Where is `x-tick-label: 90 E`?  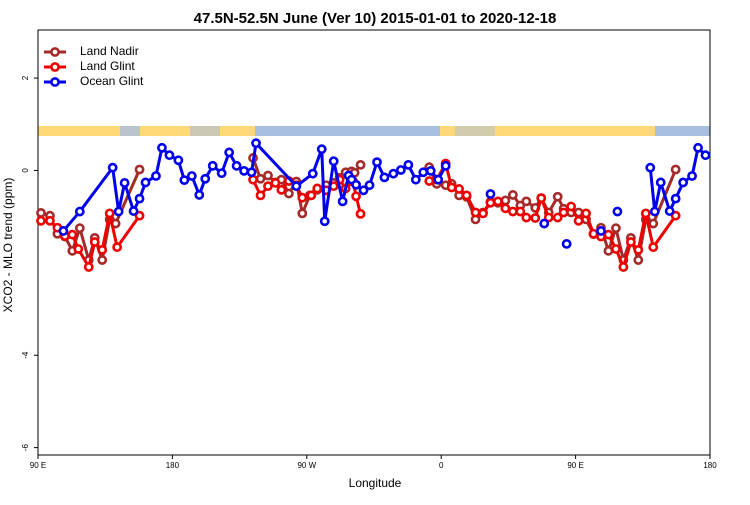 x-tick-label: 90 E is located at coordinates (575, 465).